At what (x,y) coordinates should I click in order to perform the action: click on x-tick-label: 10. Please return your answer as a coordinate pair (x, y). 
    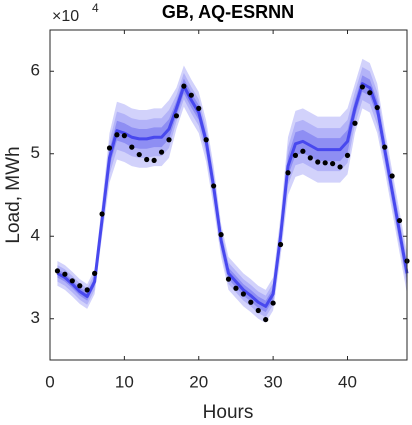
    Looking at the image, I should click on (124, 381).